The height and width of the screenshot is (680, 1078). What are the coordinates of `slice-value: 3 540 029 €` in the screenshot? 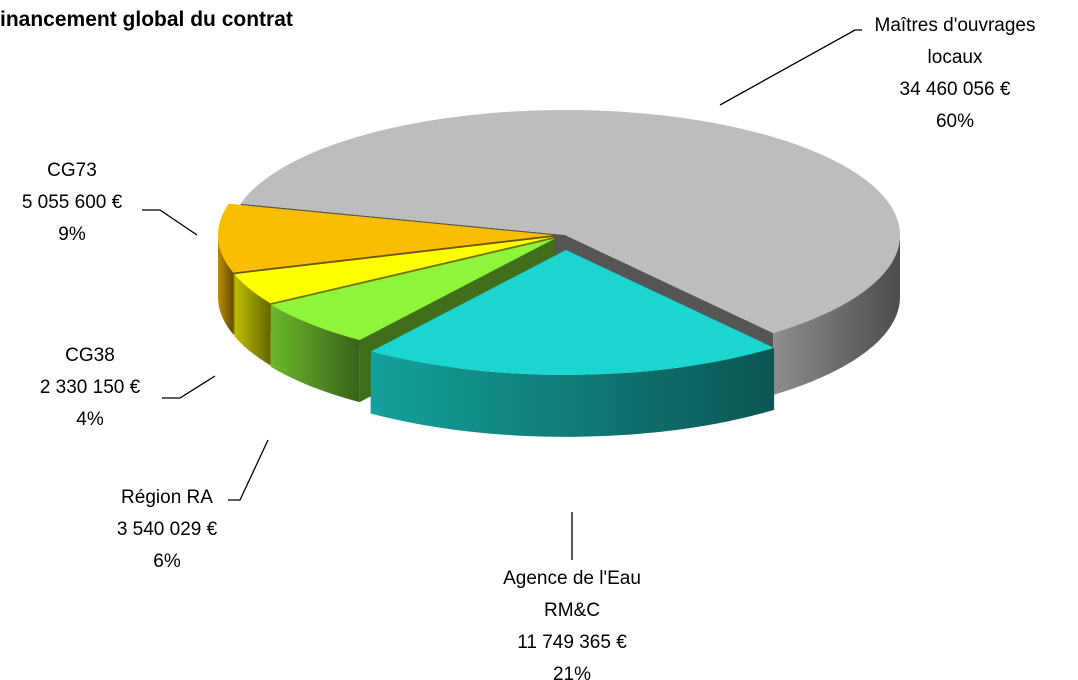 It's located at (167, 529).